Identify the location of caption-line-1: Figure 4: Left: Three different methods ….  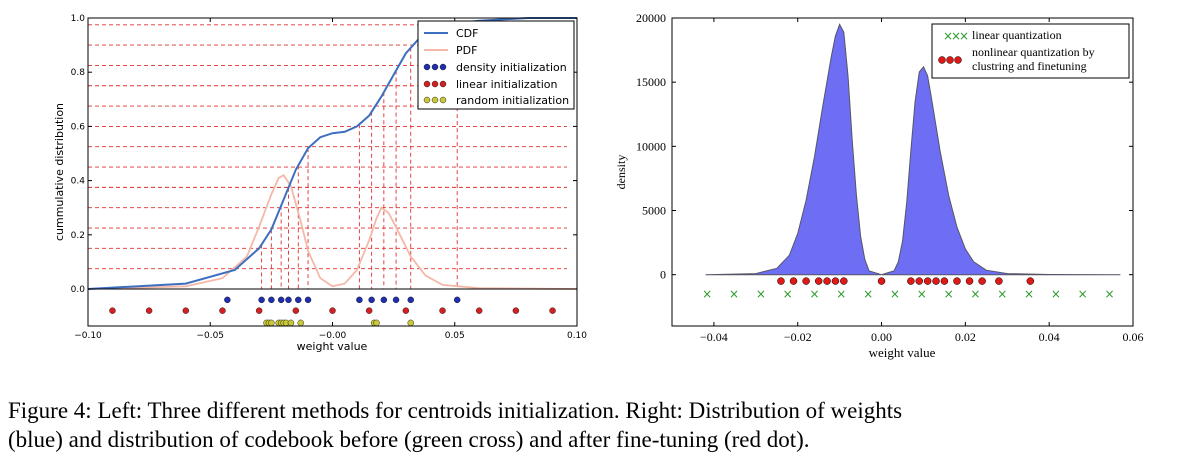
(455, 410).